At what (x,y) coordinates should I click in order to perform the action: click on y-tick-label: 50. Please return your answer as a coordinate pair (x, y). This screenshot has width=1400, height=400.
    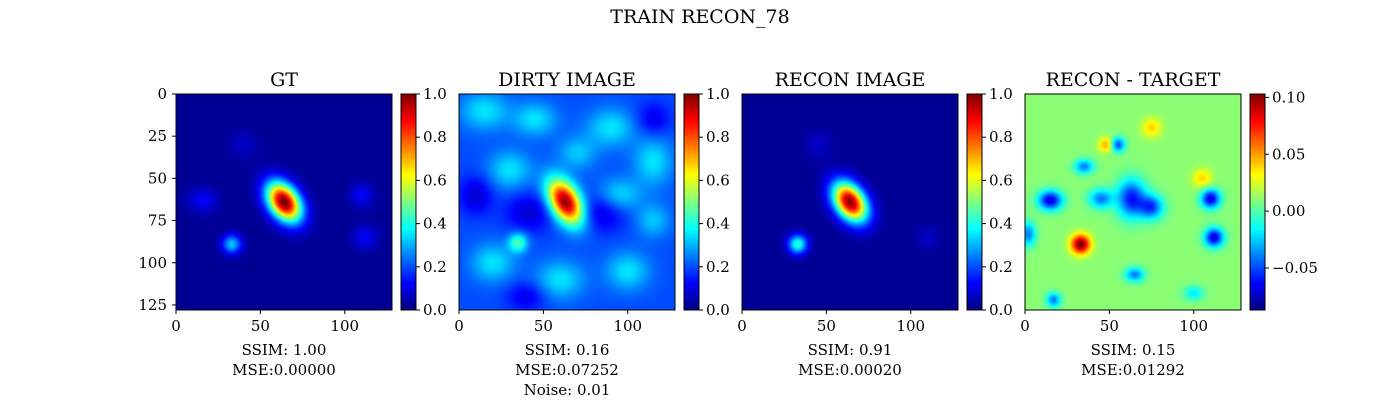
    Looking at the image, I should click on (157, 178).